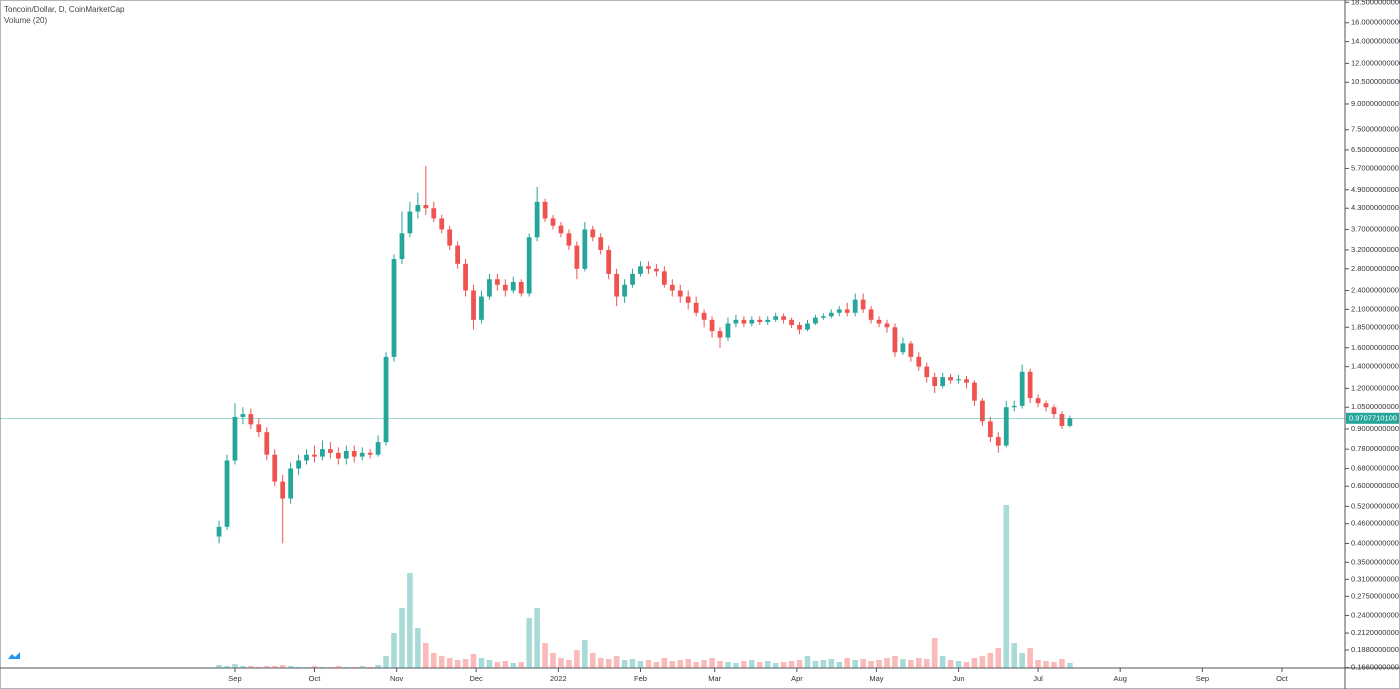 Image resolution: width=1400 pixels, height=689 pixels. What do you see at coordinates (1375, 167) in the screenshot?
I see `y-tick-label: 5.7000000000` at bounding box center [1375, 167].